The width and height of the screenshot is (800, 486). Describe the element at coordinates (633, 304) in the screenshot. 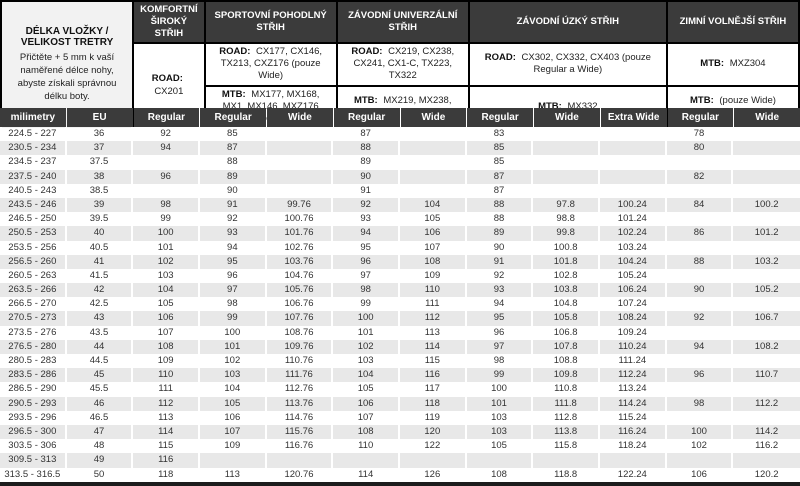

I see `table-cell: 107.24` at that location.